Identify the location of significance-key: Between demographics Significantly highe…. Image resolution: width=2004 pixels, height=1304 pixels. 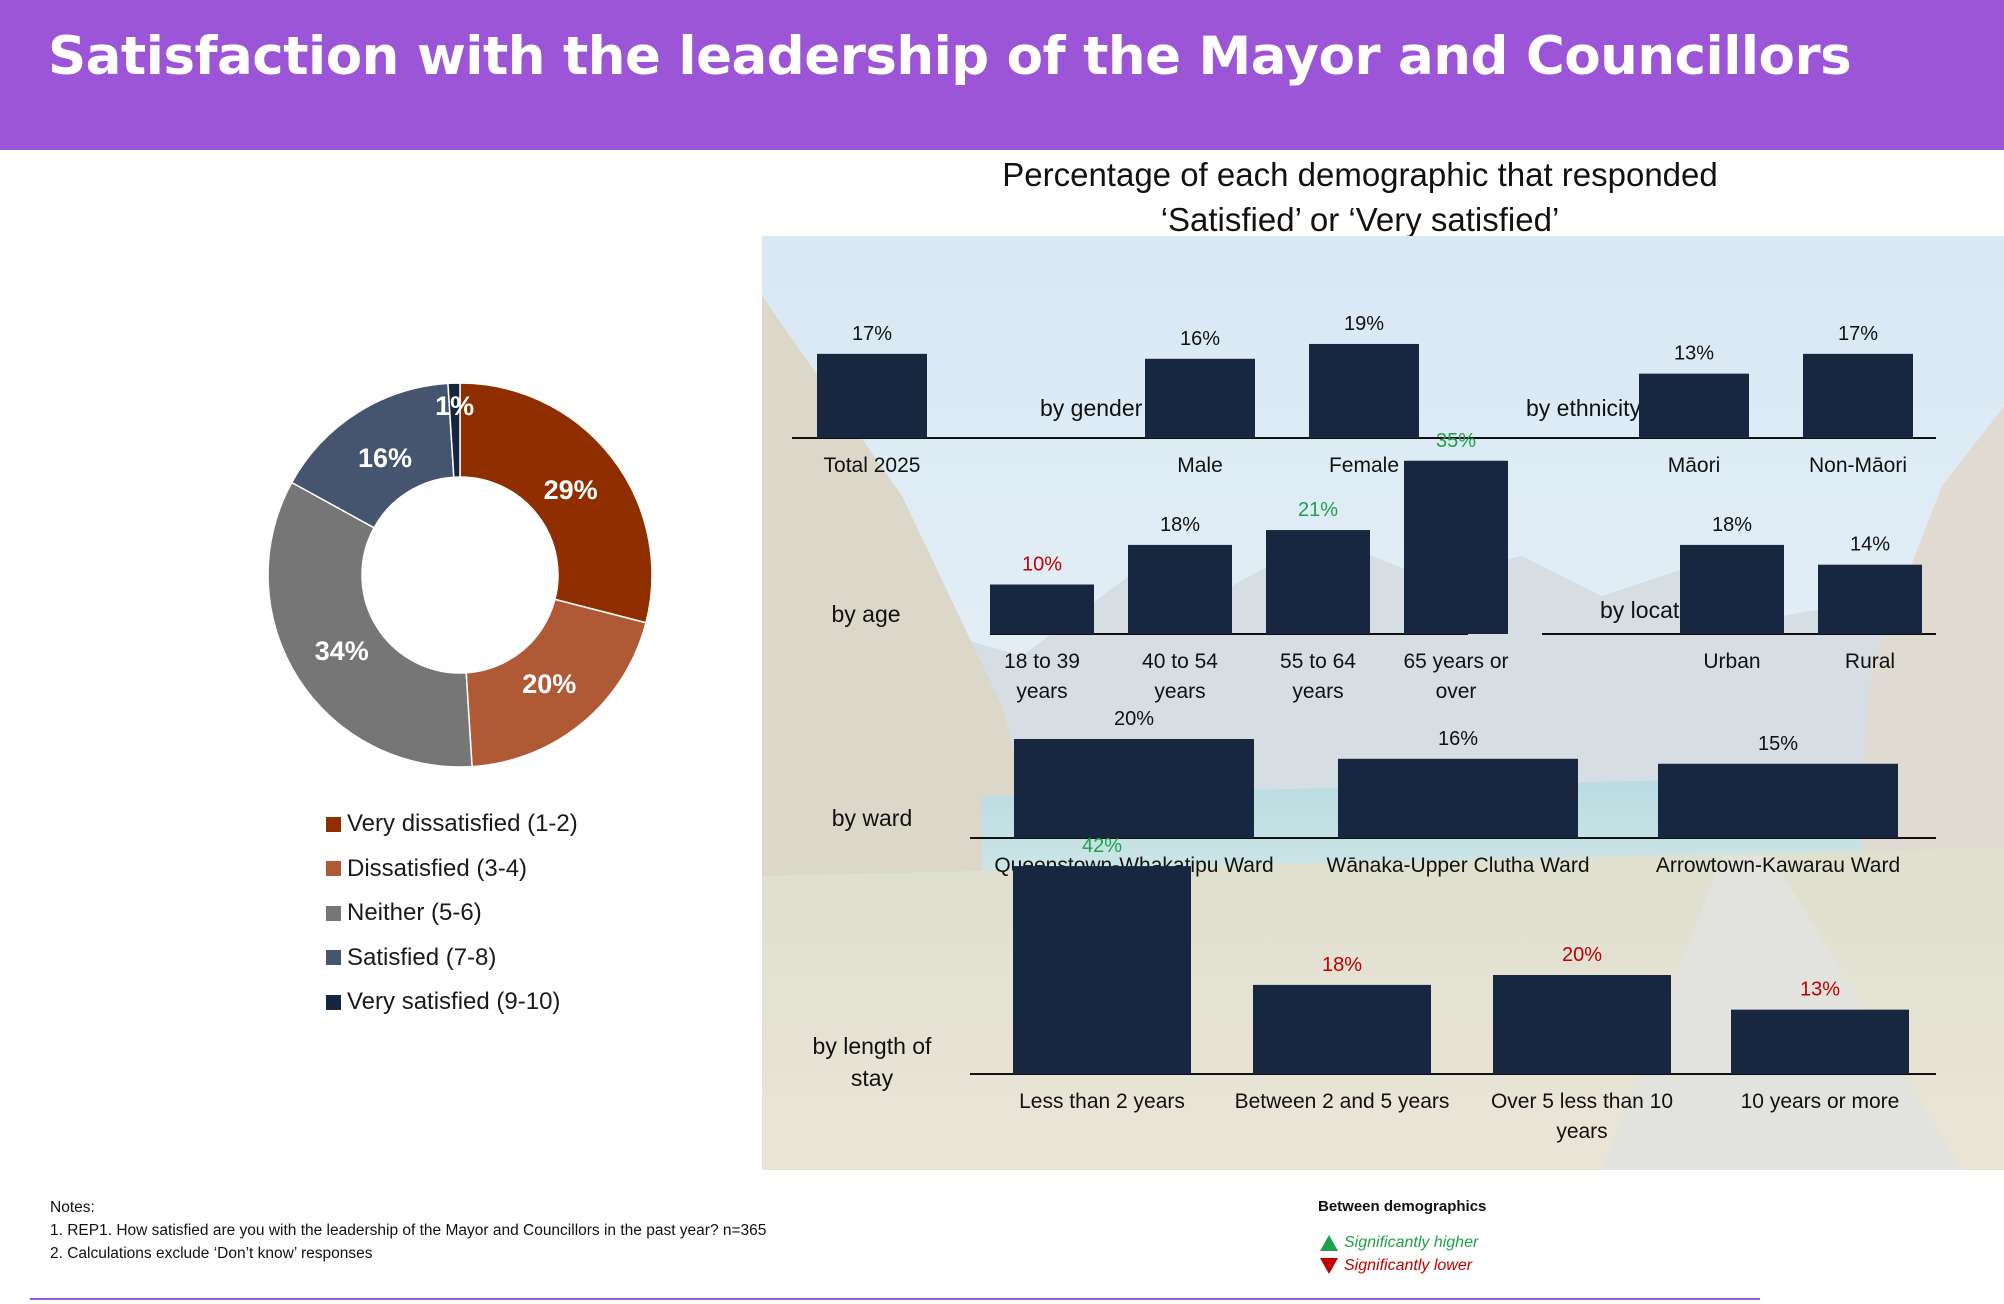
(1402, 1237).